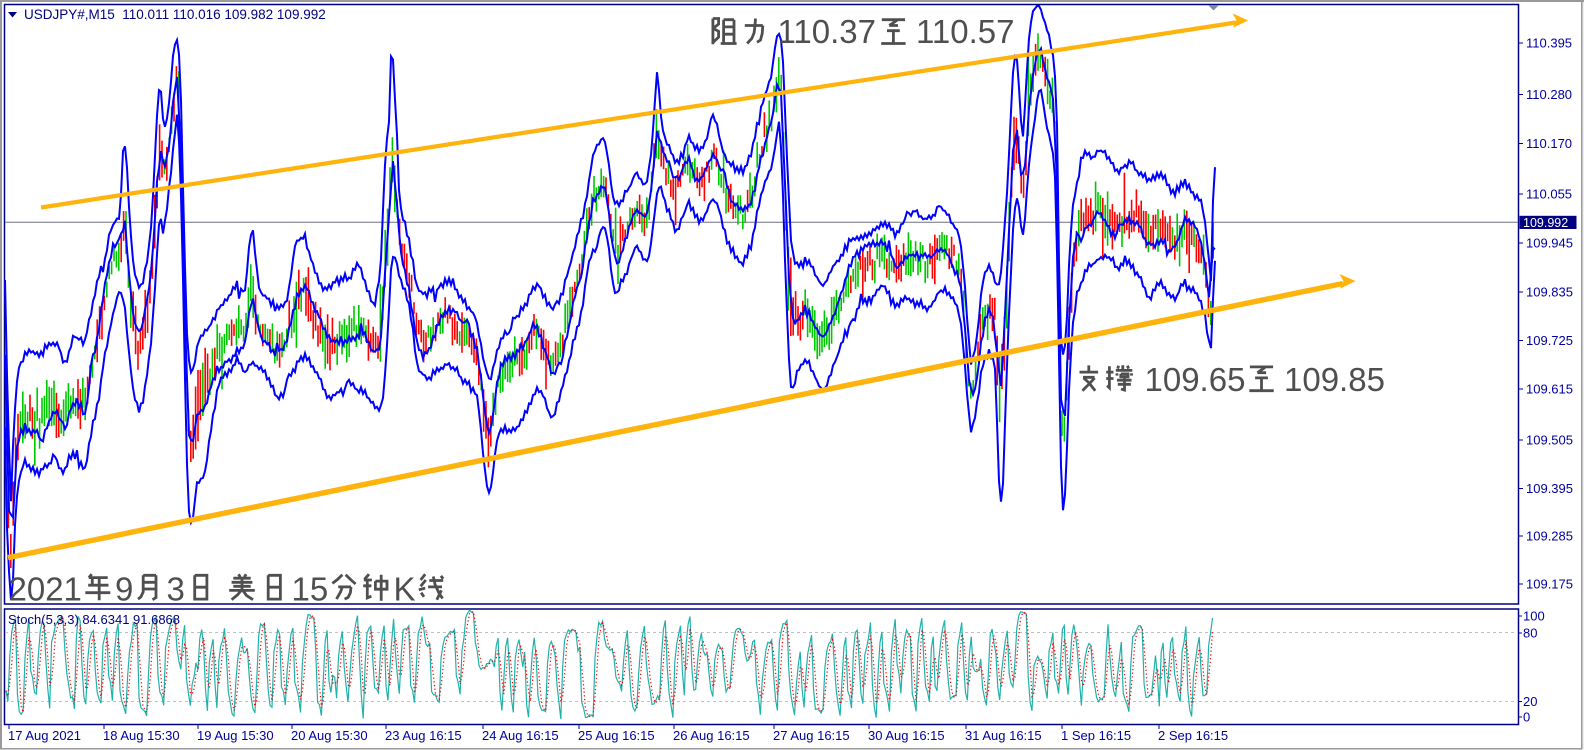 This screenshot has height=750, width=1584. Describe the element at coordinates (965, 31) in the screenshot. I see `svg-text: 110.57` at that location.